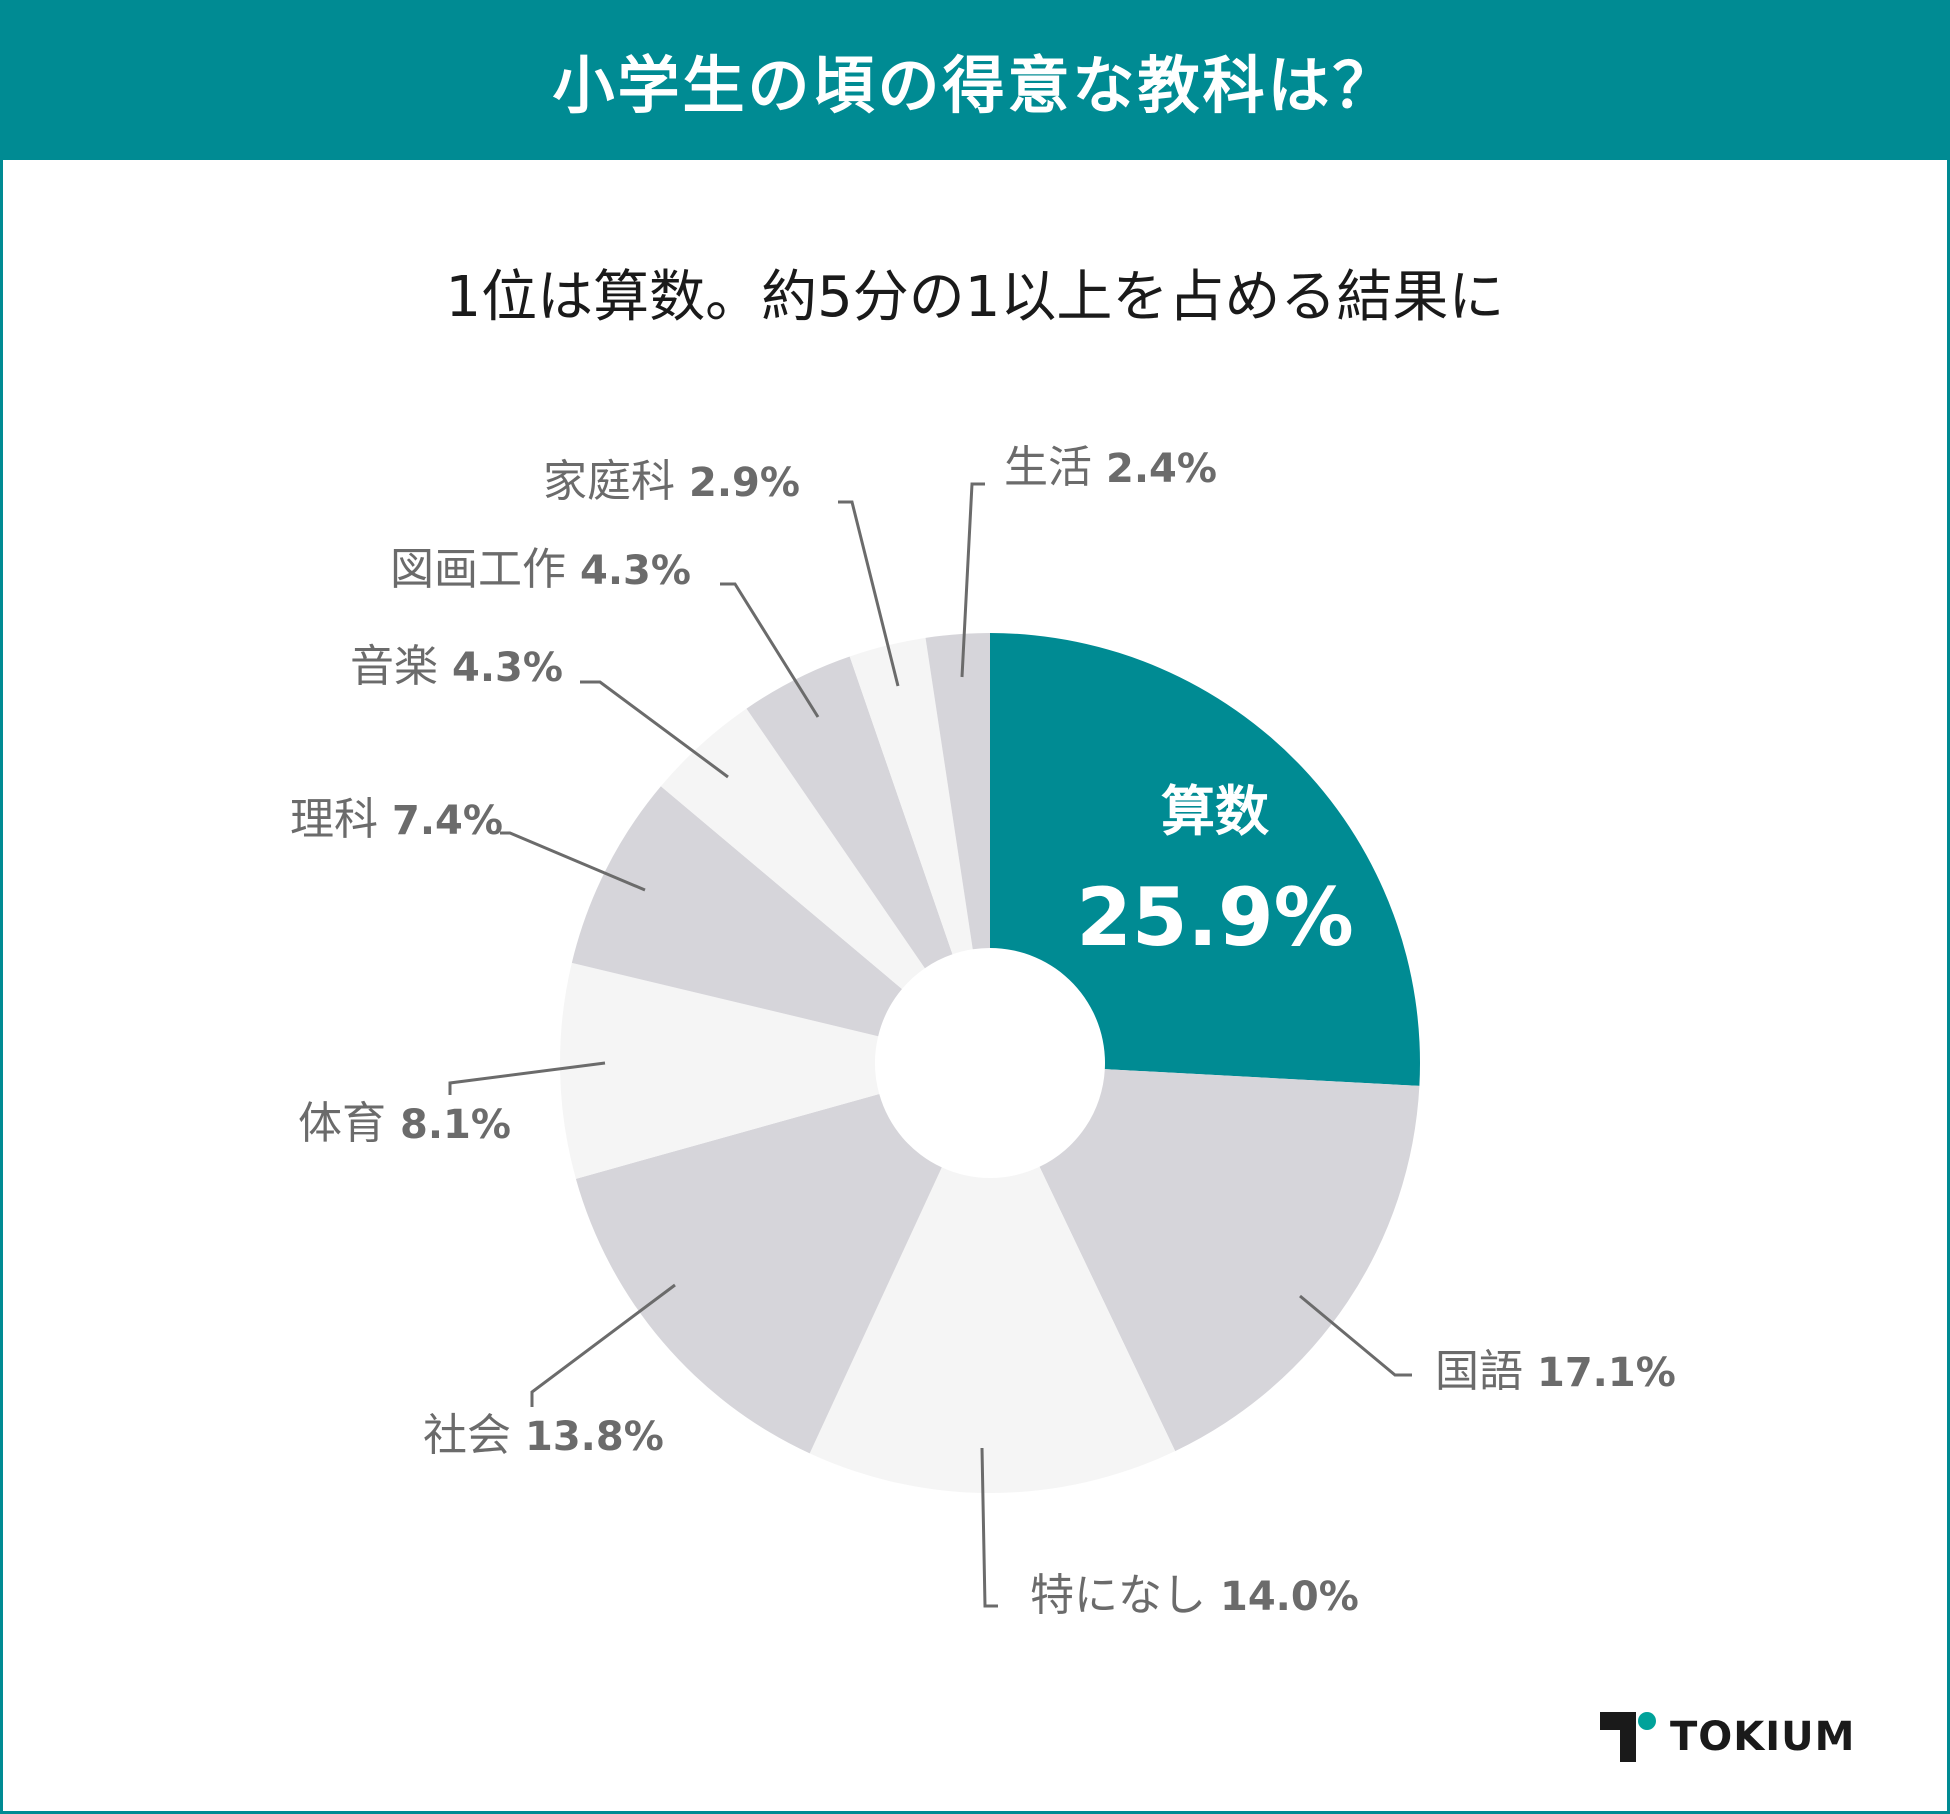 This screenshot has height=1814, width=1950. I want to click on slice-label: 国語 17.1%, so click(1555, 1371).